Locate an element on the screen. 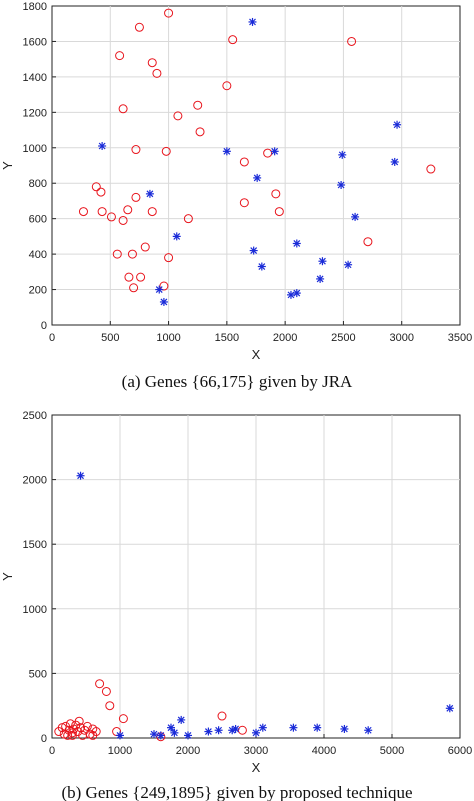  caption-a: (a) Genes {66,175} given by JRA is located at coordinates (237, 381).